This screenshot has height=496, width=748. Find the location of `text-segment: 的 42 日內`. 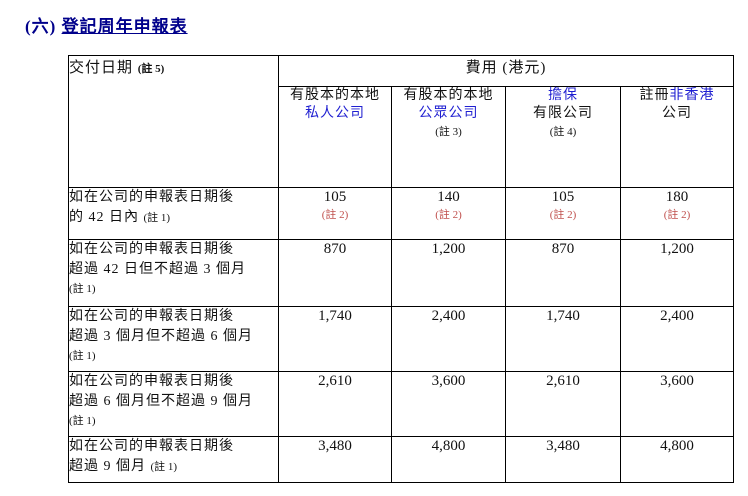

text-segment: 的 42 日內 is located at coordinates (106, 217).